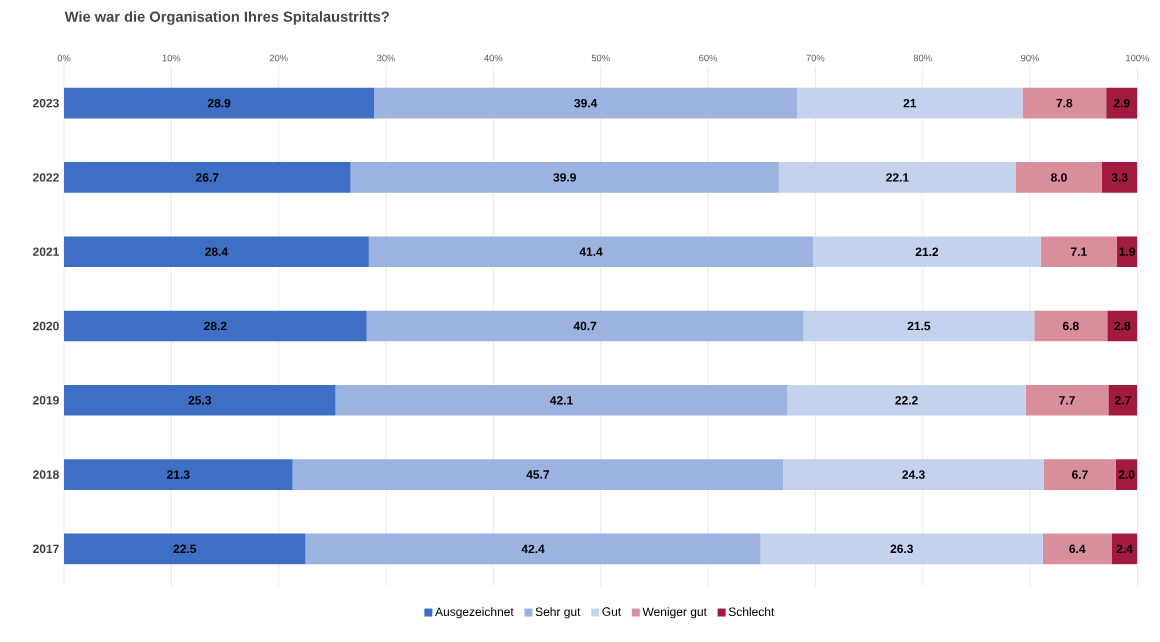 This screenshot has height=642, width=1160. What do you see at coordinates (612, 611) in the screenshot?
I see `legend-label: Gut` at bounding box center [612, 611].